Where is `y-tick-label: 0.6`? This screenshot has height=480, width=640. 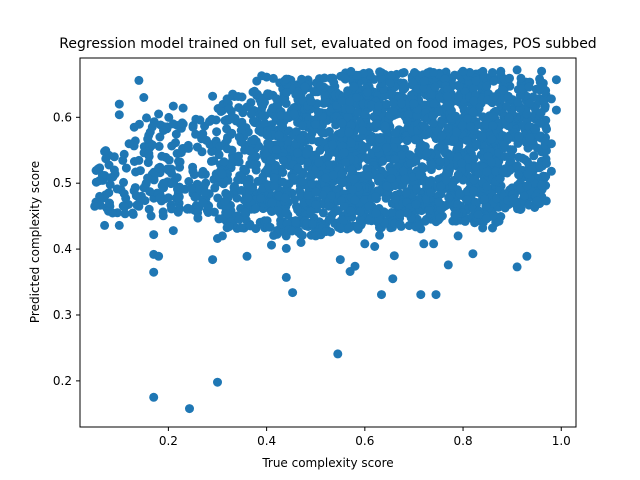
y-tick-label: 0.6 is located at coordinates (62, 117).